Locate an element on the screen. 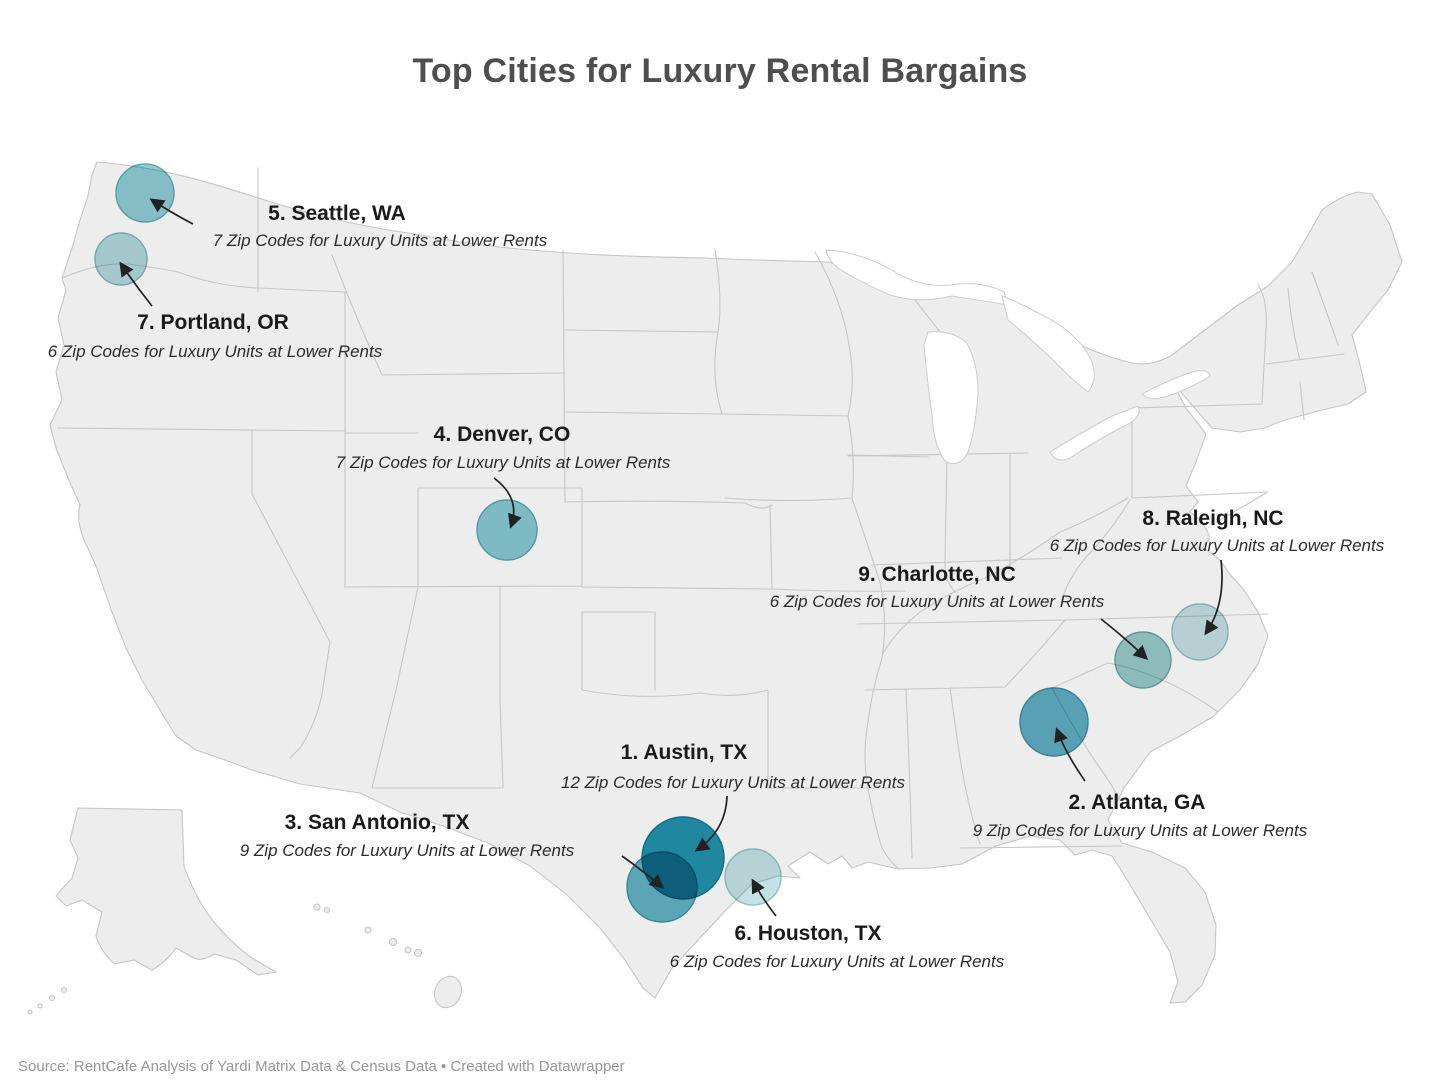  arrow-portland is located at coordinates (136, 284).